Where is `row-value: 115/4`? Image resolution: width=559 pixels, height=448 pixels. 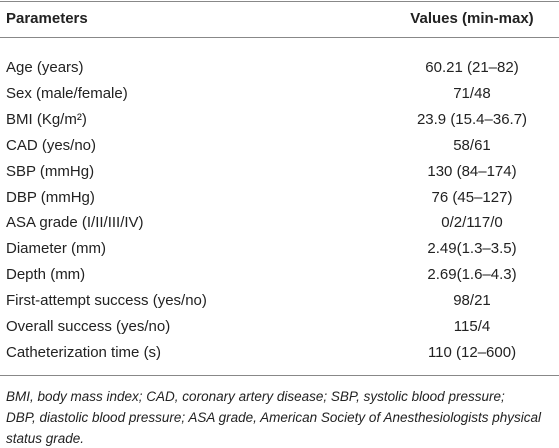
row-value: 115/4 is located at coordinates (472, 326).